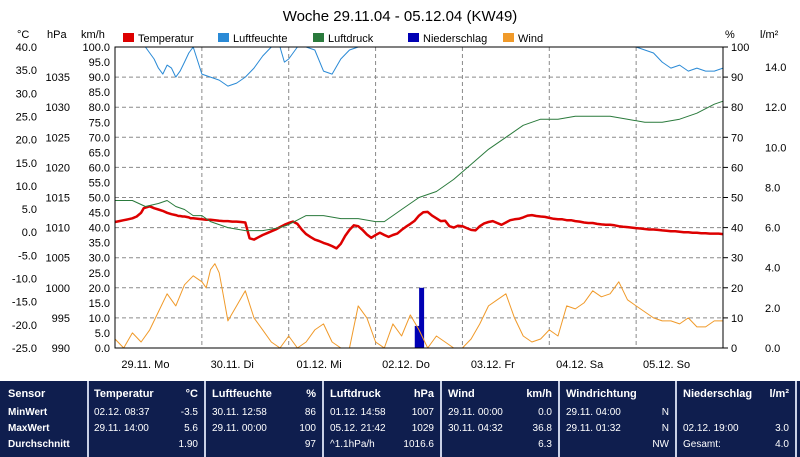 The image size is (800, 457). I want to click on sensor-header: Sensor, so click(27, 394).